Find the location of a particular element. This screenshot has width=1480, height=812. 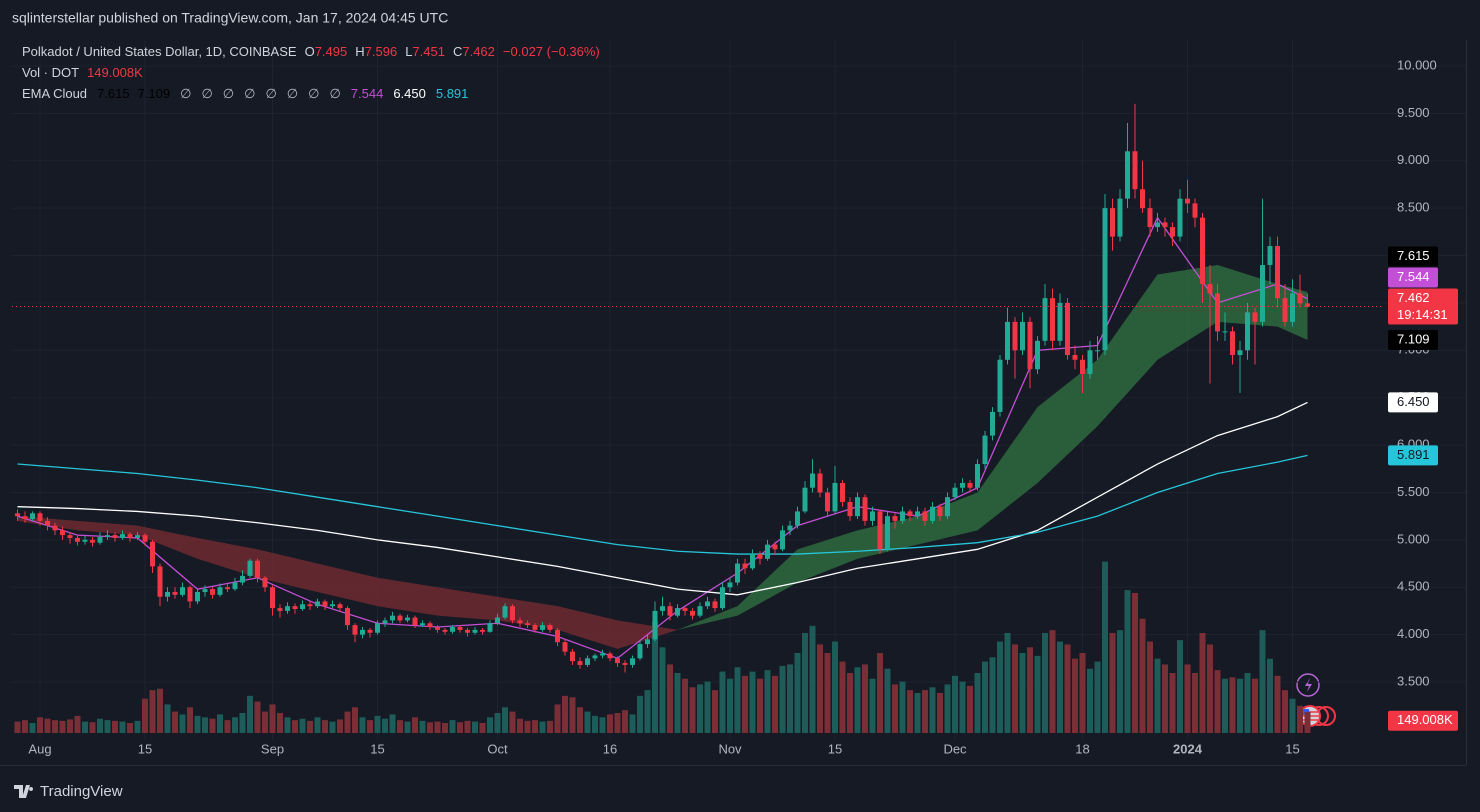

x-tick-label: Sep is located at coordinates (272, 748).